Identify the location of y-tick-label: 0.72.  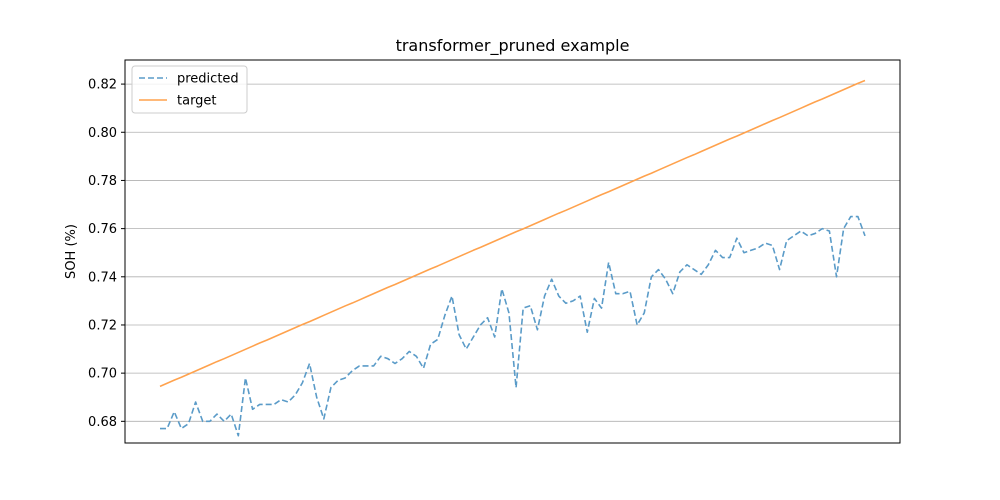
(102, 325).